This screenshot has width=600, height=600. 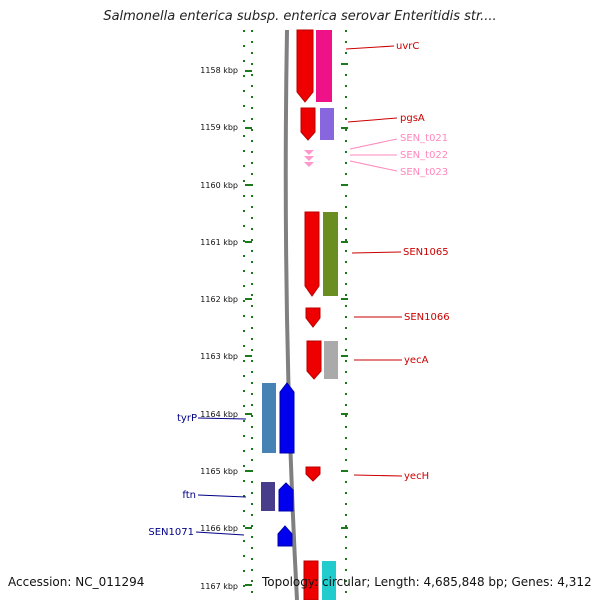 What do you see at coordinates (219, 299) in the screenshot?
I see `ruler-label: 1162 kbp` at bounding box center [219, 299].